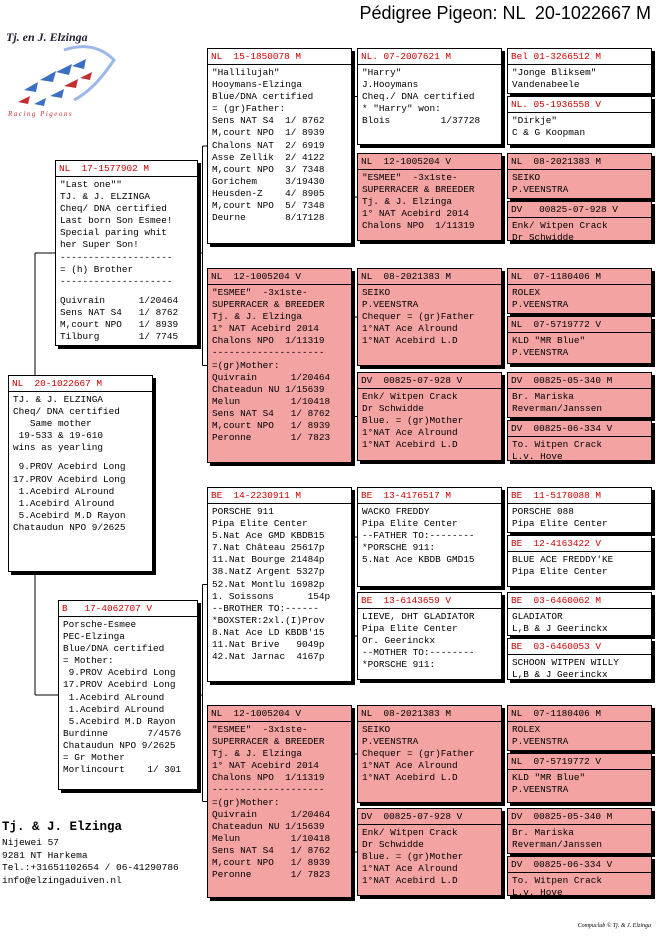  I want to click on paragraph: SCHOON WITPEN WILLY L,B & J Geerinckx, so click(580, 668).